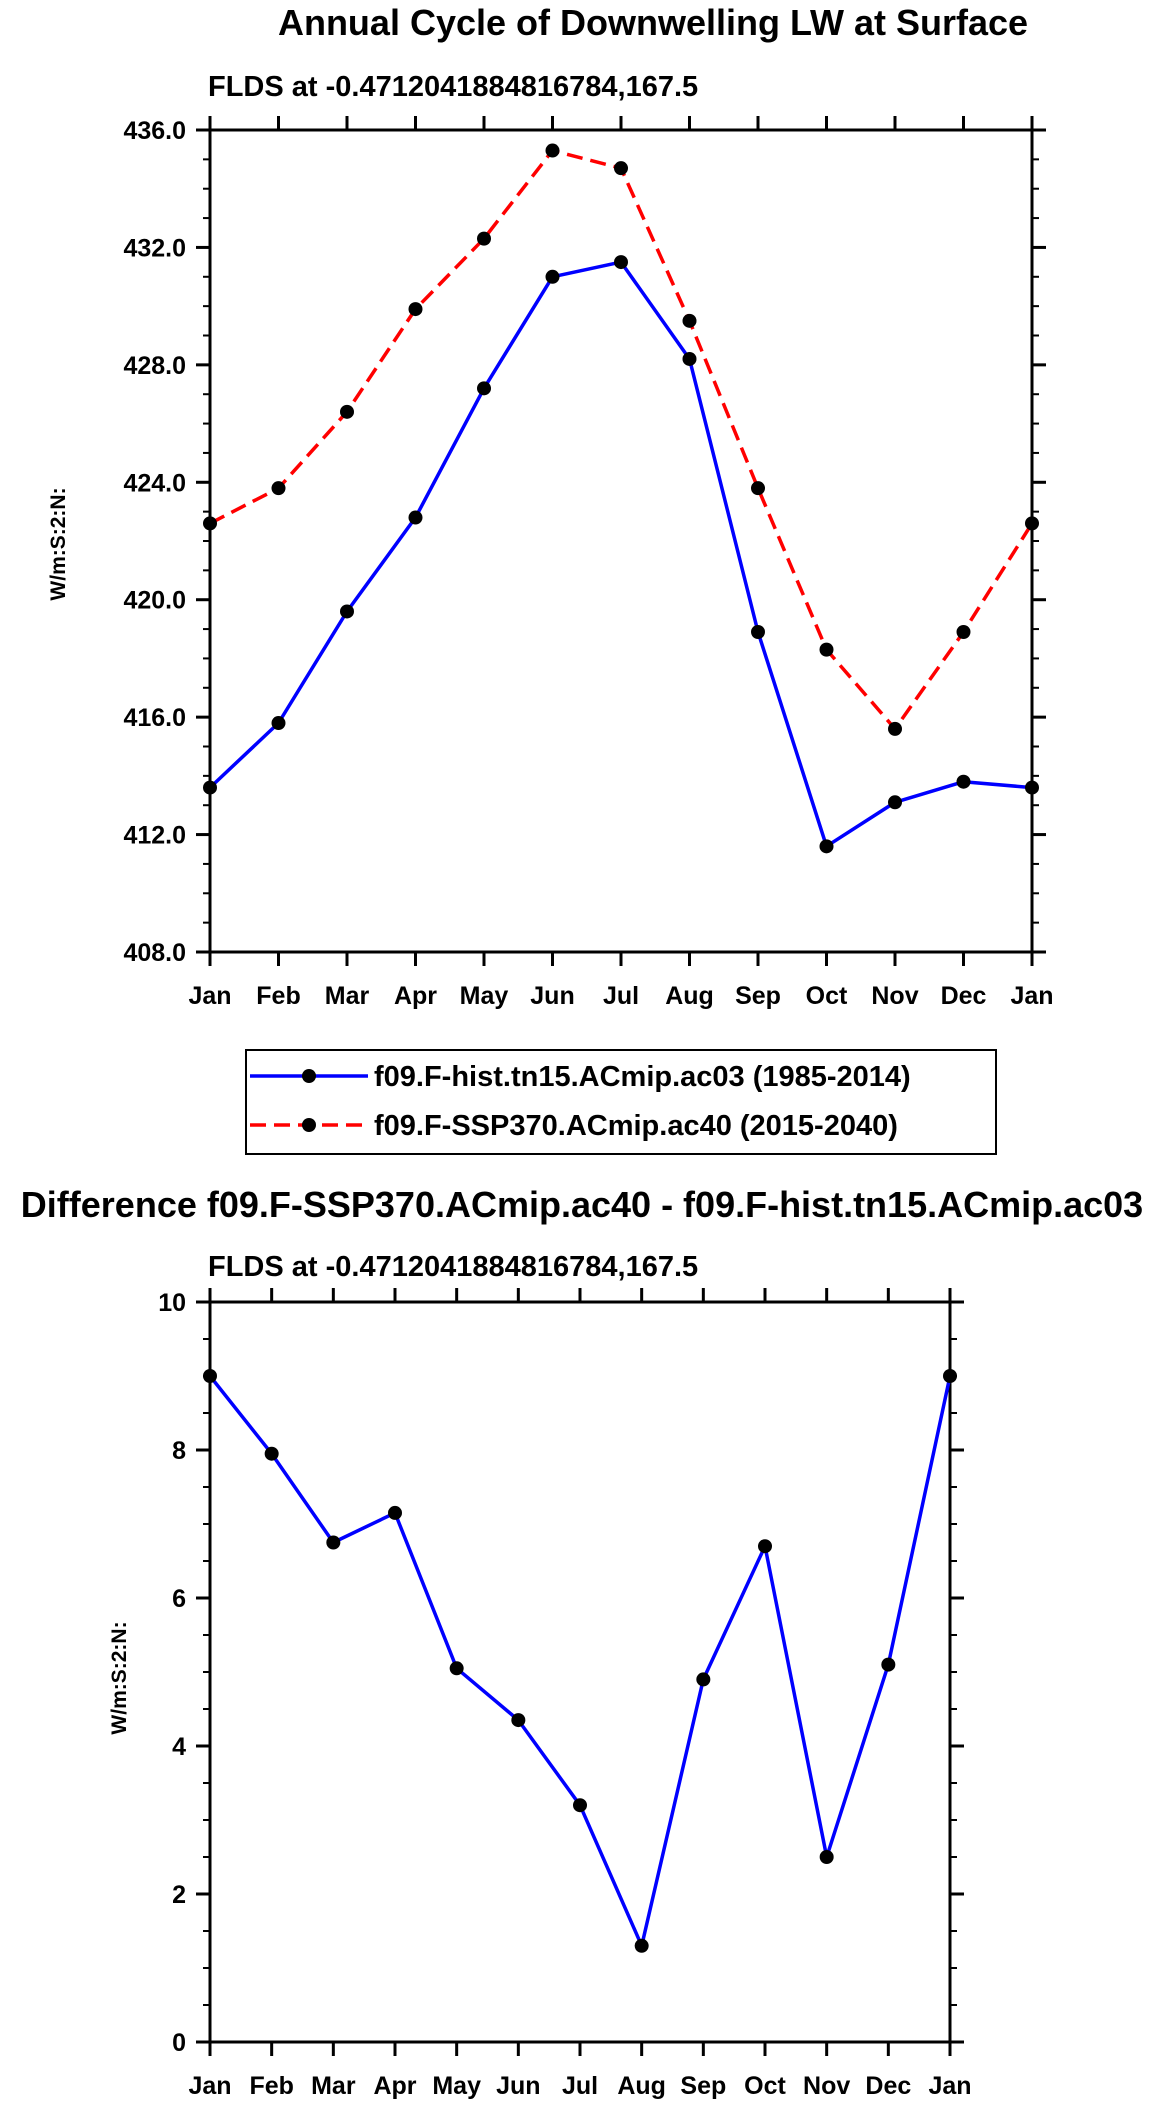 The height and width of the screenshot is (2107, 1161). I want to click on legend-box, so click(621, 1102).